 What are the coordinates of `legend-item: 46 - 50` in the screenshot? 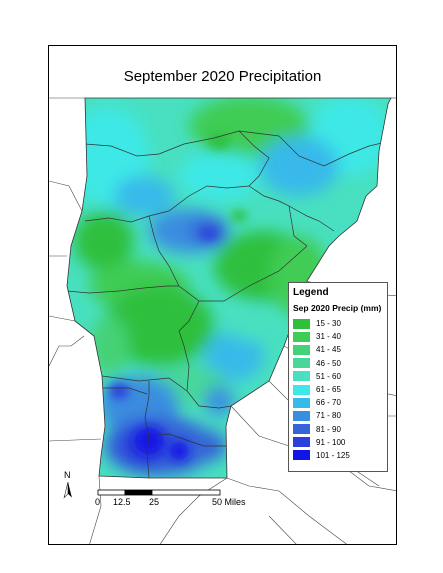 It's located at (338, 363).